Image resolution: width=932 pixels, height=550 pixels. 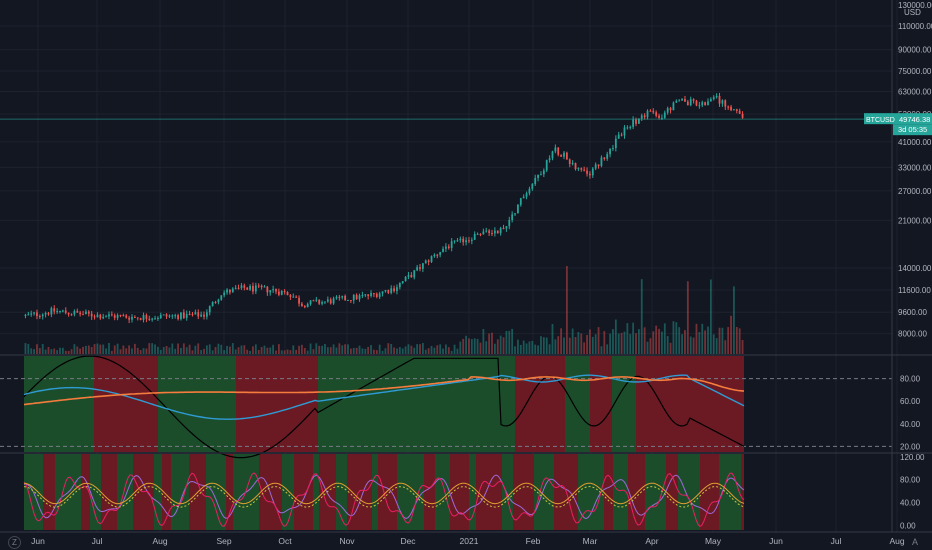 I want to click on indicator2-tick-label: 0.00, so click(x=908, y=525).